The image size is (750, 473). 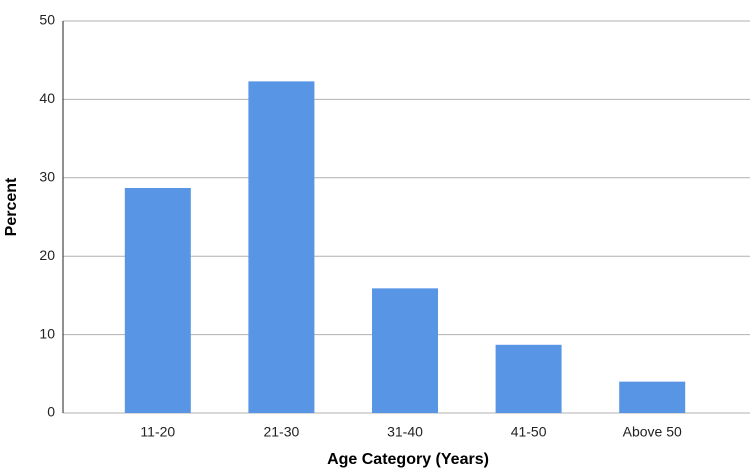 What do you see at coordinates (408, 459) in the screenshot?
I see `x-axis-title: Age Category (Years)` at bounding box center [408, 459].